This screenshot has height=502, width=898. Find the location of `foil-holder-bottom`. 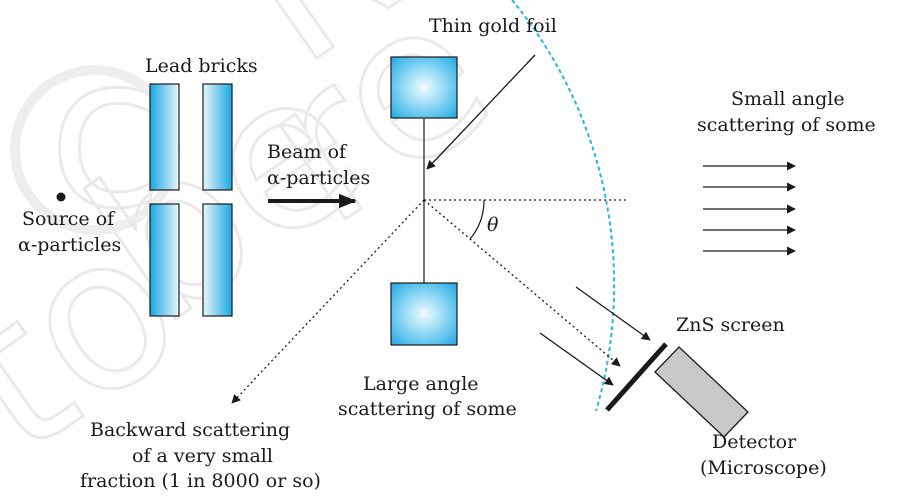

foil-holder-bottom is located at coordinates (424, 314).